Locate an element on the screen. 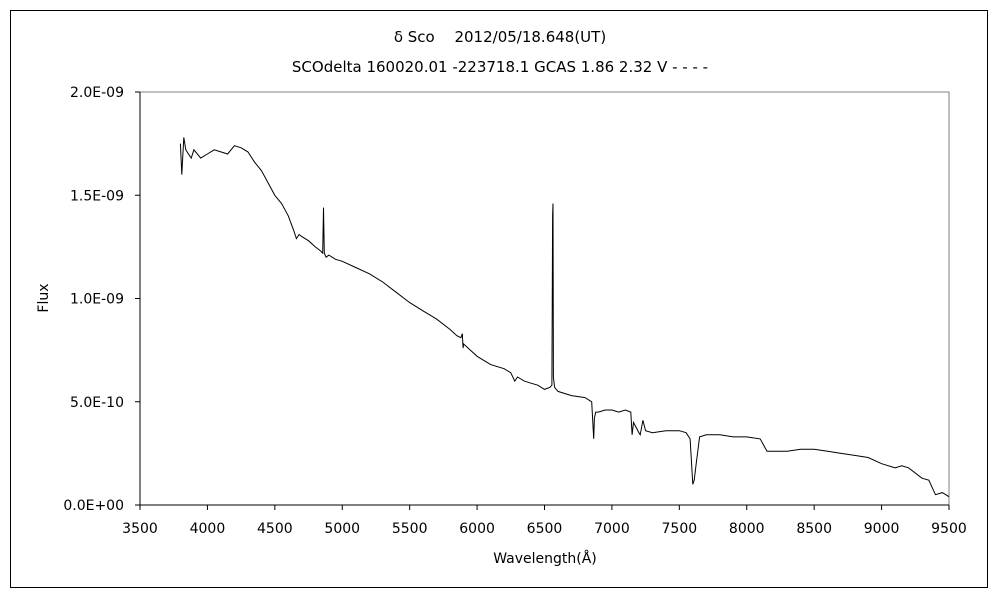 This screenshot has height=600, width=1000. x-tick-label: 9000 is located at coordinates (882, 529).